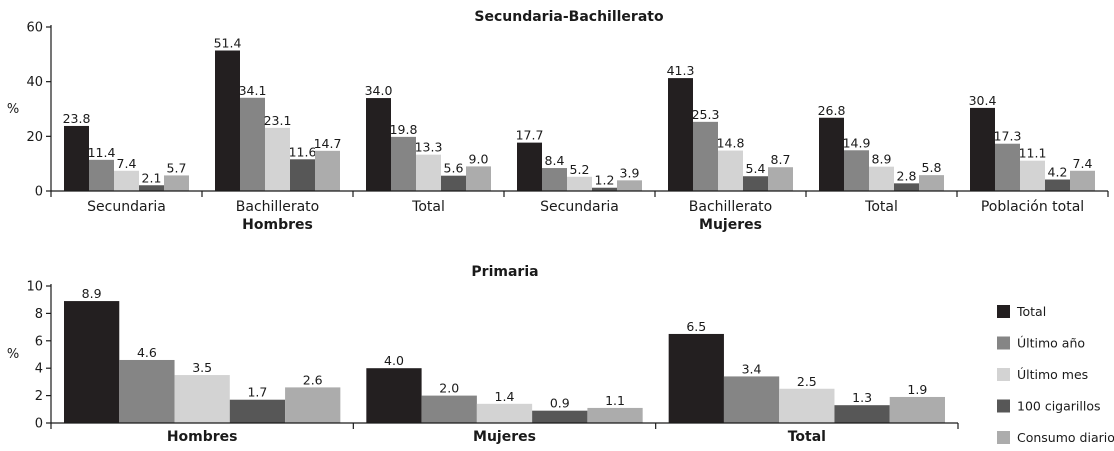  What do you see at coordinates (504, 272) in the screenshot?
I see `chart-title: Primaria` at bounding box center [504, 272].